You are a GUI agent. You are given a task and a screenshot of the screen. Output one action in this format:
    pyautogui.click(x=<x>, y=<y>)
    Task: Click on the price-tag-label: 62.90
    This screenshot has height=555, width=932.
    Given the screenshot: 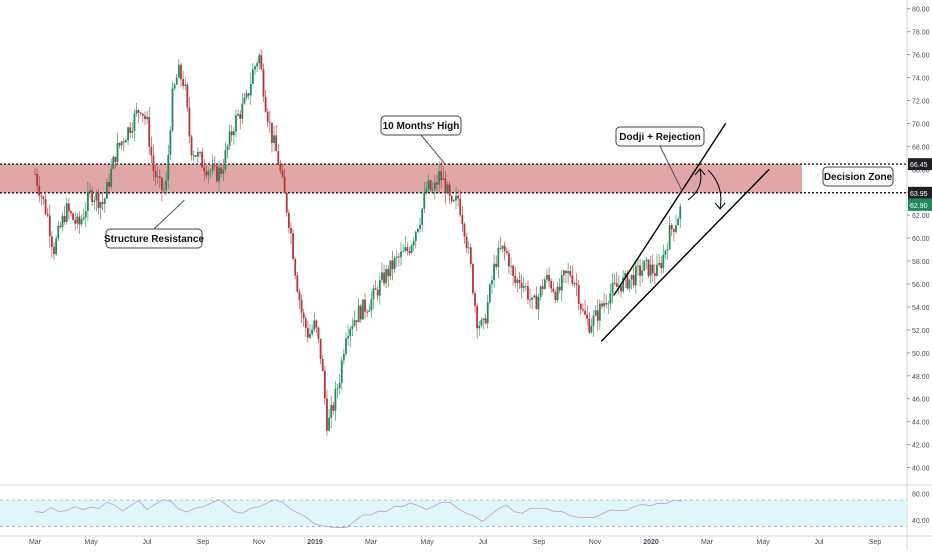 What is the action you would take?
    pyautogui.click(x=919, y=206)
    